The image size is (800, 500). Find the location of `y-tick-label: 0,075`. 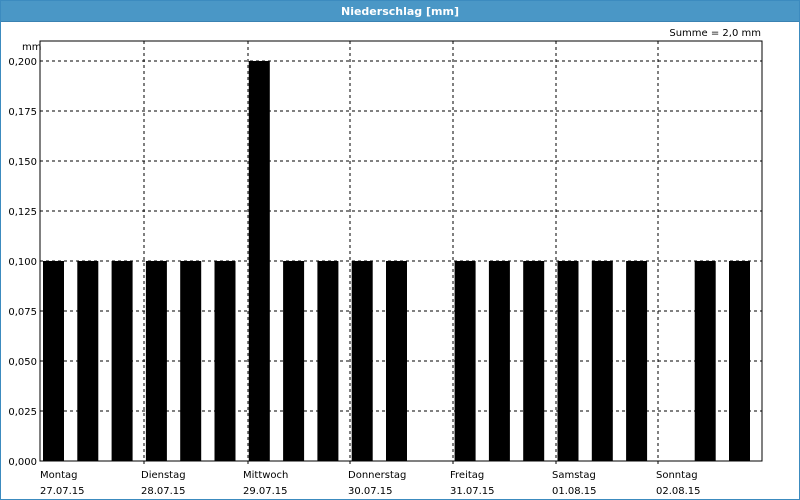

y-tick-label: 0,075 is located at coordinates (22, 312).